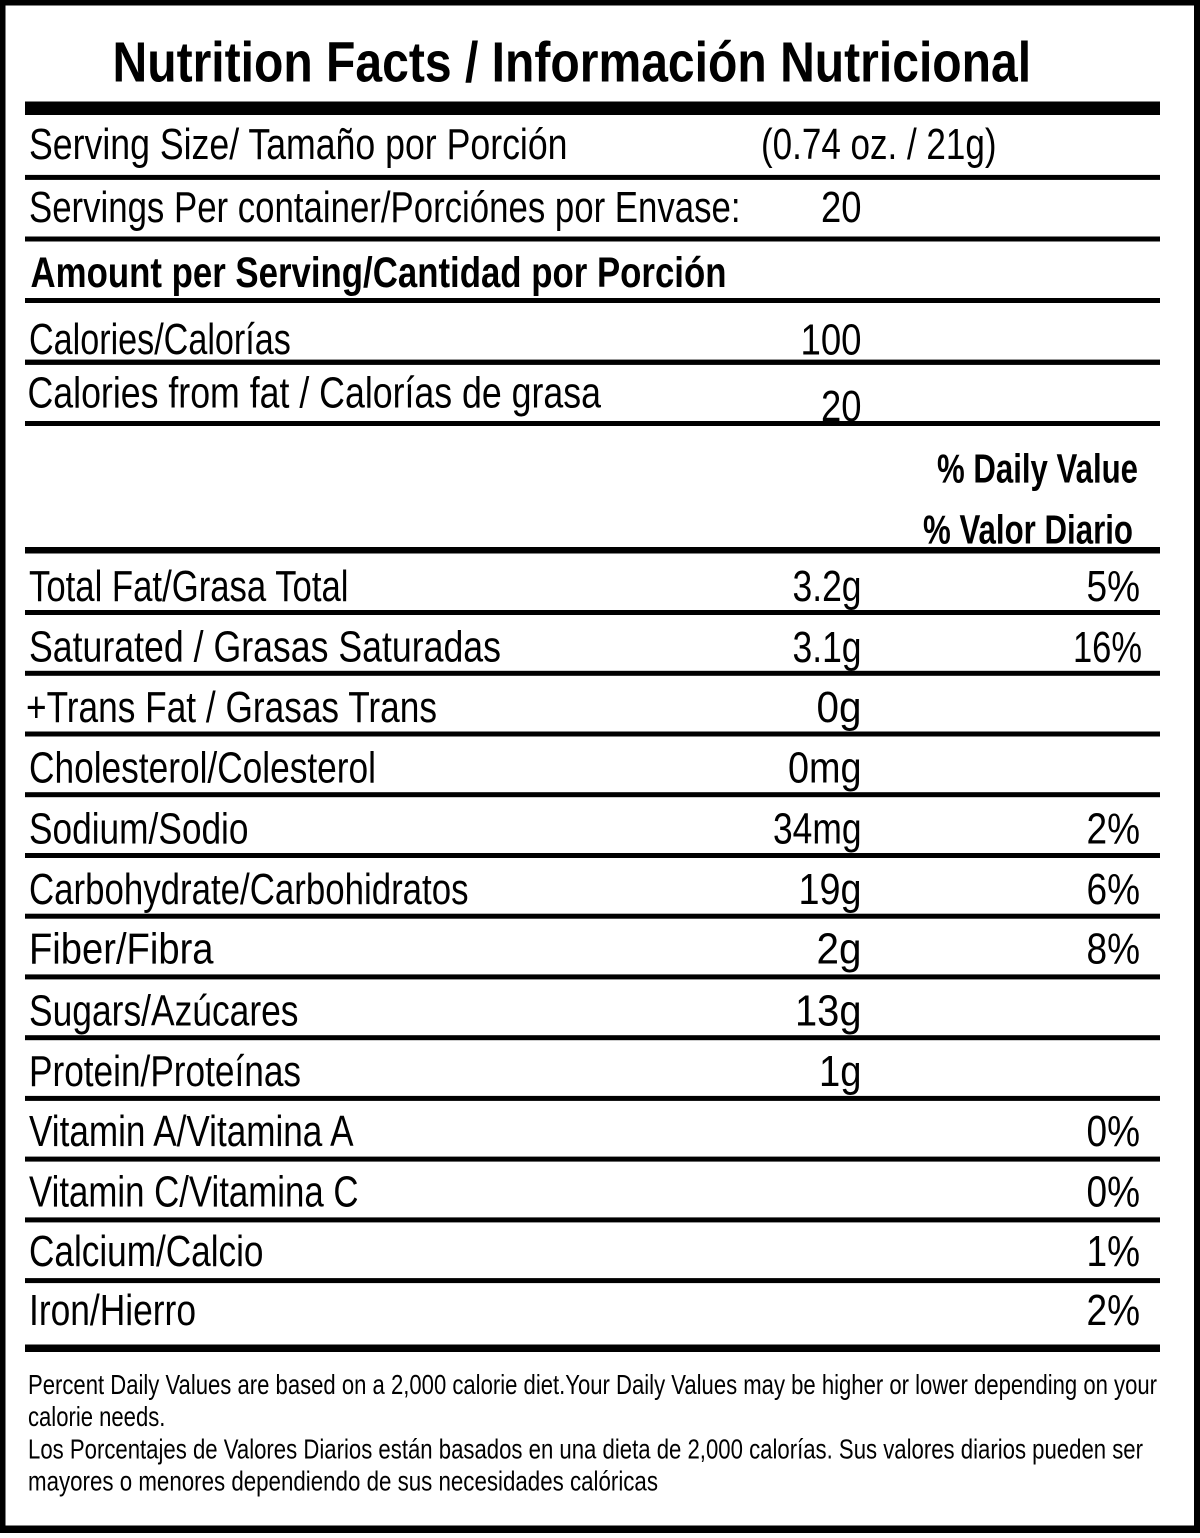 The height and width of the screenshot is (1538, 1200). Describe the element at coordinates (827, 586) in the screenshot. I see `svg-text: 3.2g` at that location.